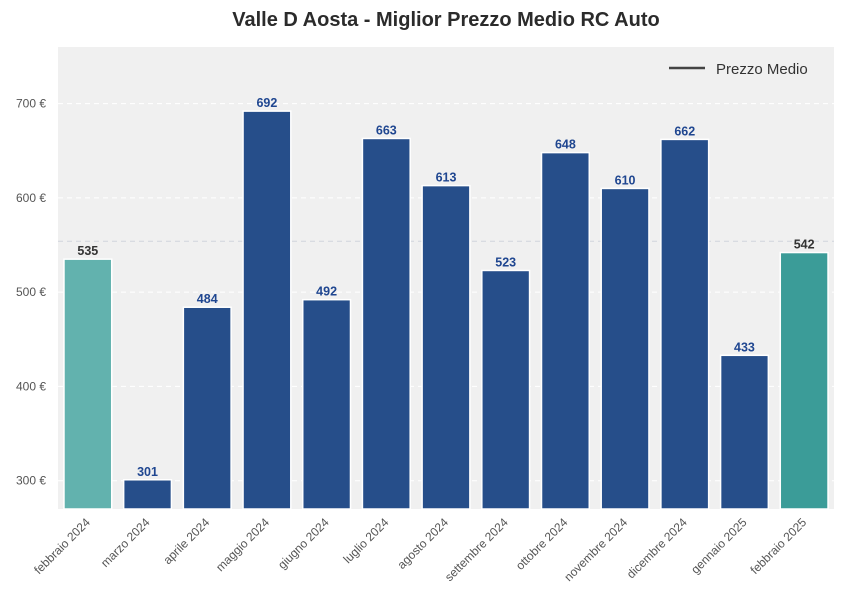  I want to click on y-tick-label: 600 €, so click(31, 198).